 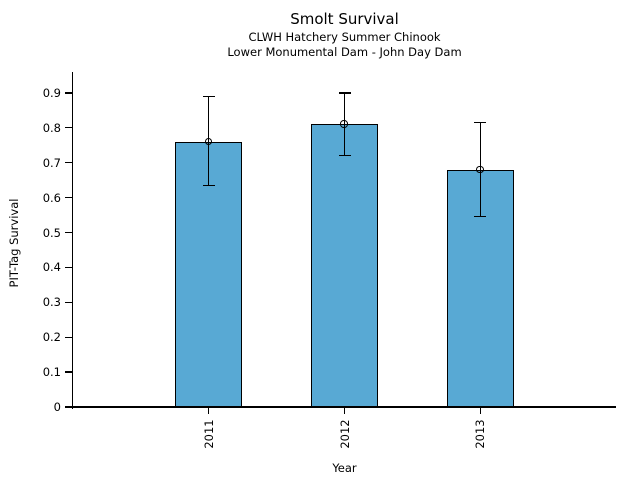 I want to click on y-tick-label: 0.7, so click(x=51, y=162).